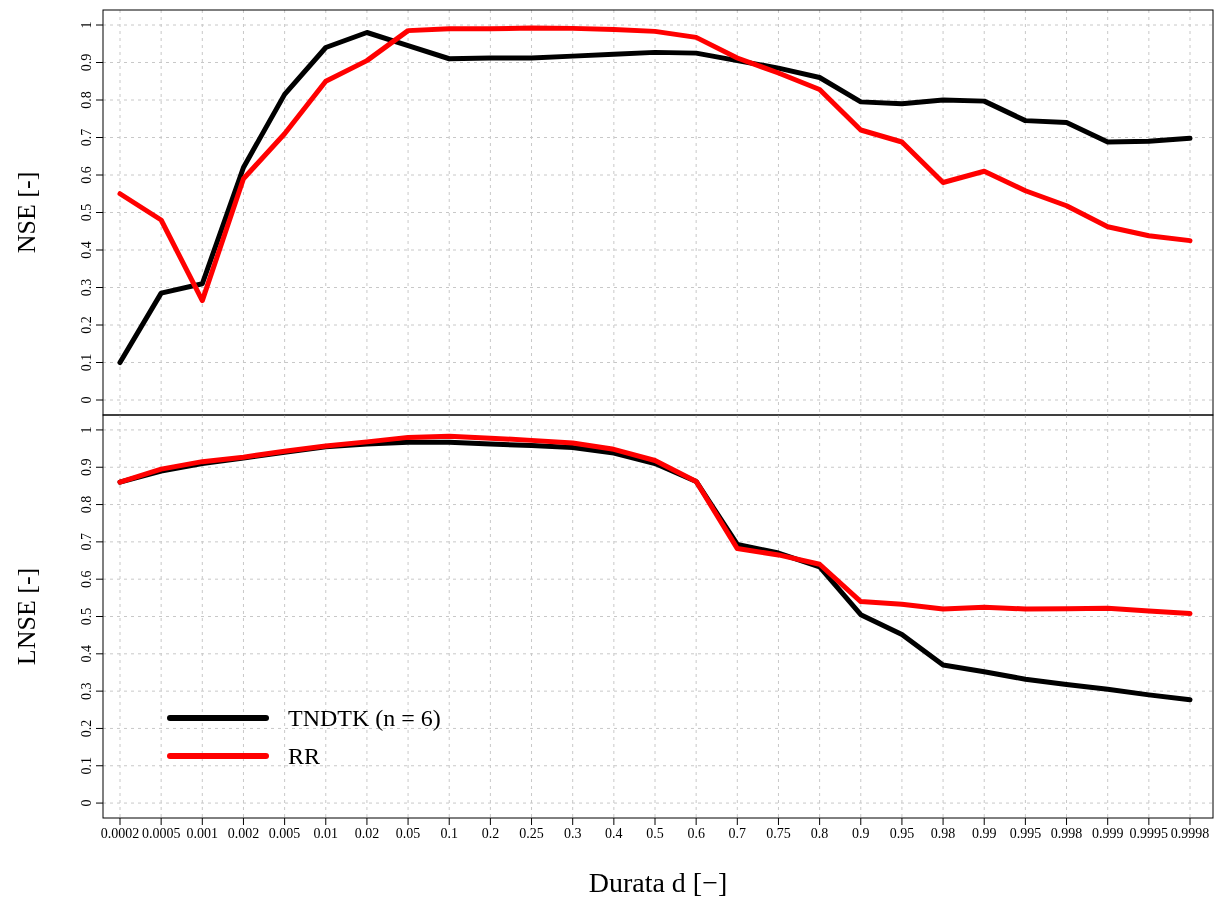 The image size is (1225, 905). I want to click on x-tick-label: 0.2, so click(490, 833).